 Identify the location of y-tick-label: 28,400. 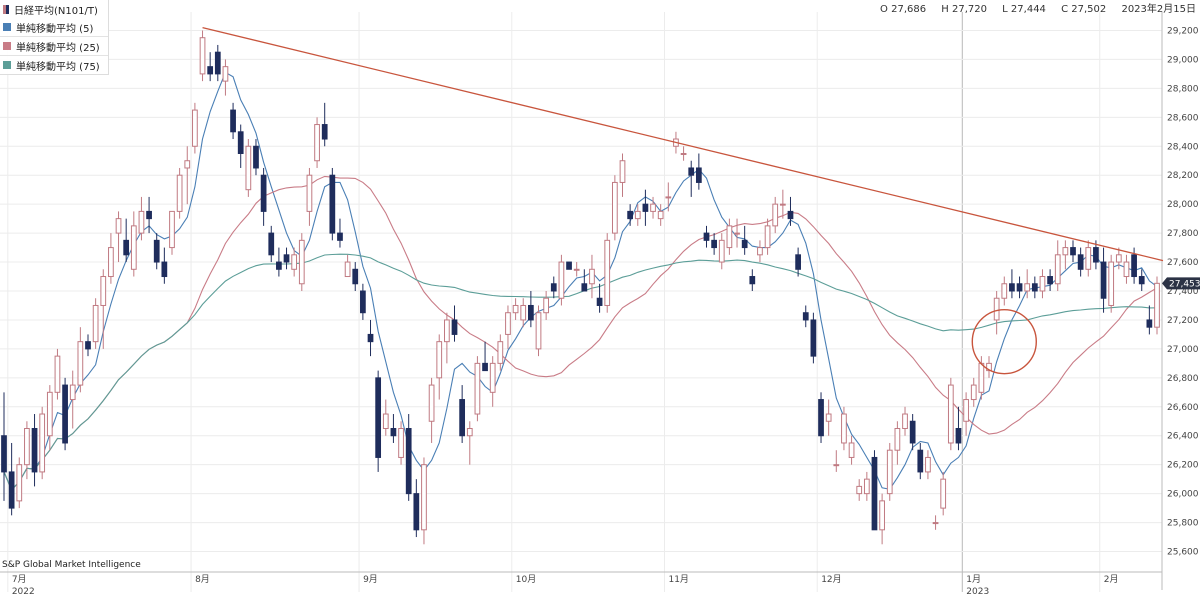
(1183, 147).